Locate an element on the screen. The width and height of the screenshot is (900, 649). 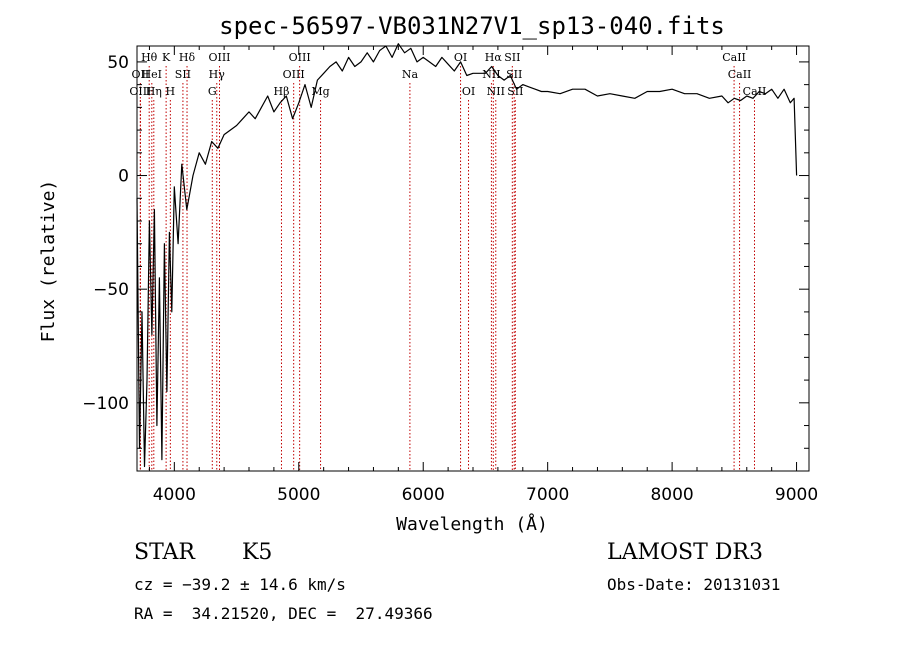
y-tick-label: −100 is located at coordinates (105, 404).